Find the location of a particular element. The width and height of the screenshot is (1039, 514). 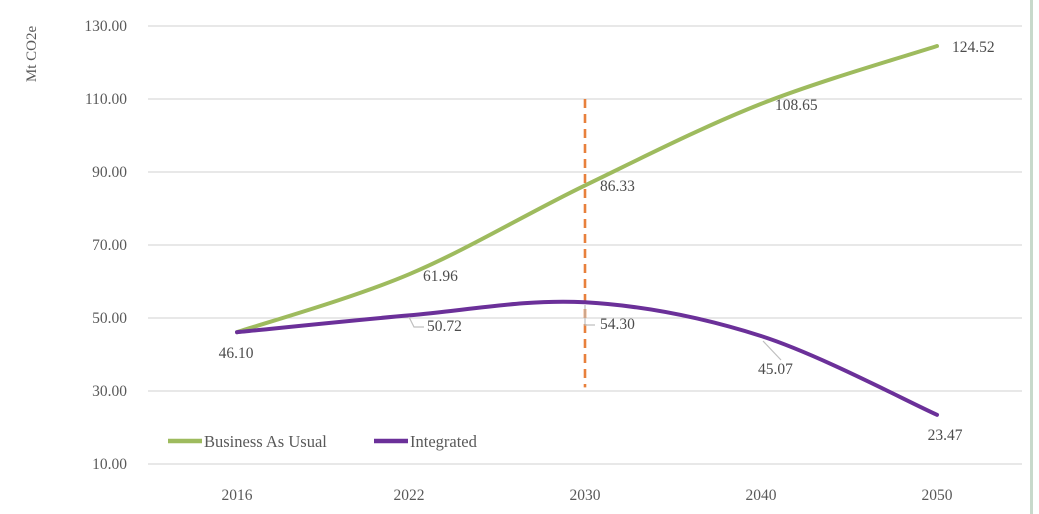

data-label-integrated: 50.72 is located at coordinates (444, 326).